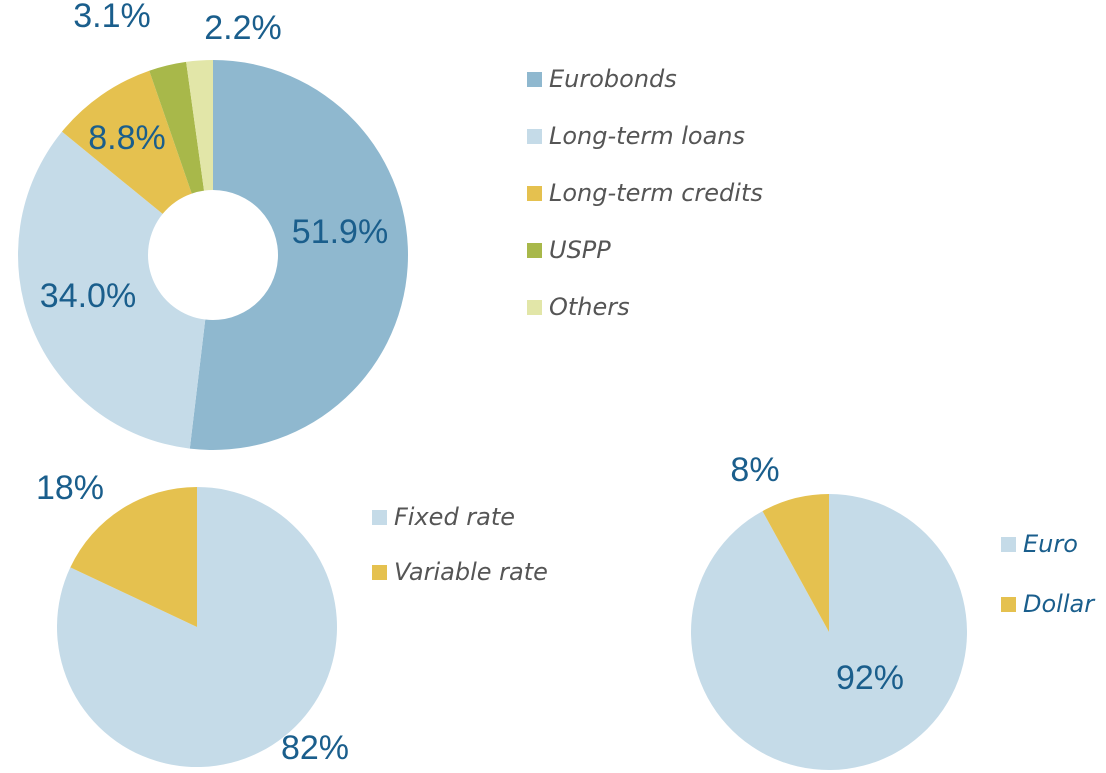 The width and height of the screenshot is (1106, 773). Describe the element at coordinates (613, 79) in the screenshot. I see `legend-label: Eurobonds` at that location.